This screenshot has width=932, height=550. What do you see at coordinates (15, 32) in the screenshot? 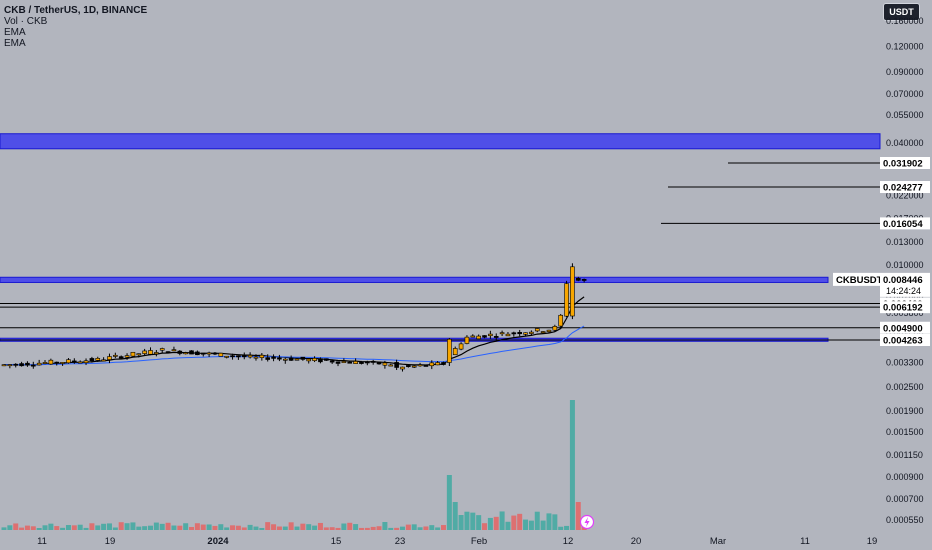
I see `legend-ema-1: EMA` at bounding box center [15, 32].